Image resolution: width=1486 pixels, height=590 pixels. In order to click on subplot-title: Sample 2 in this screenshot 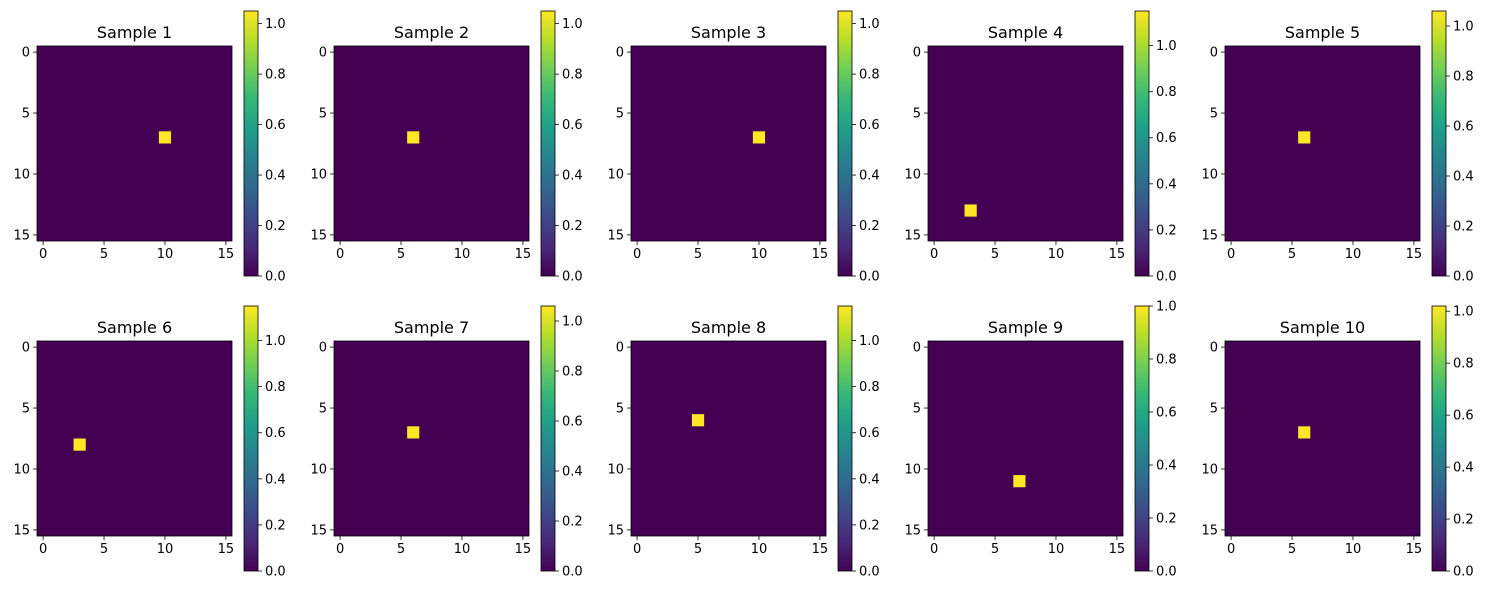, I will do `click(431, 32)`.